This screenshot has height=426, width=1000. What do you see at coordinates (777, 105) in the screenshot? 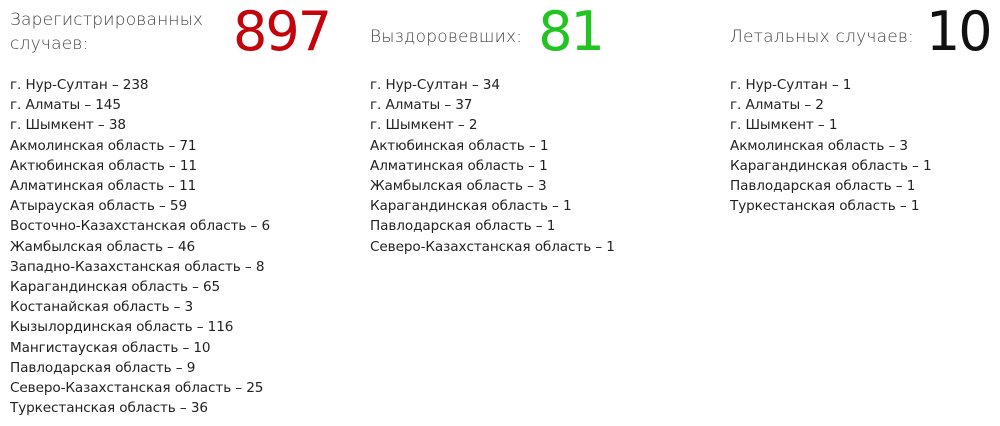
I see `region-item: г. Алматы – 2` at bounding box center [777, 105].